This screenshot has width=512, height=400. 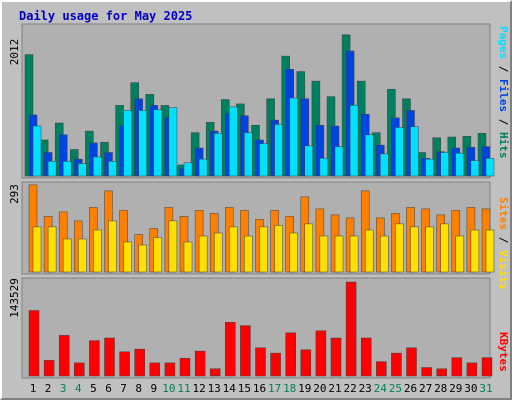 What do you see at coordinates (78, 388) in the screenshot?
I see `x-tick-label-day-4: 4` at bounding box center [78, 388].